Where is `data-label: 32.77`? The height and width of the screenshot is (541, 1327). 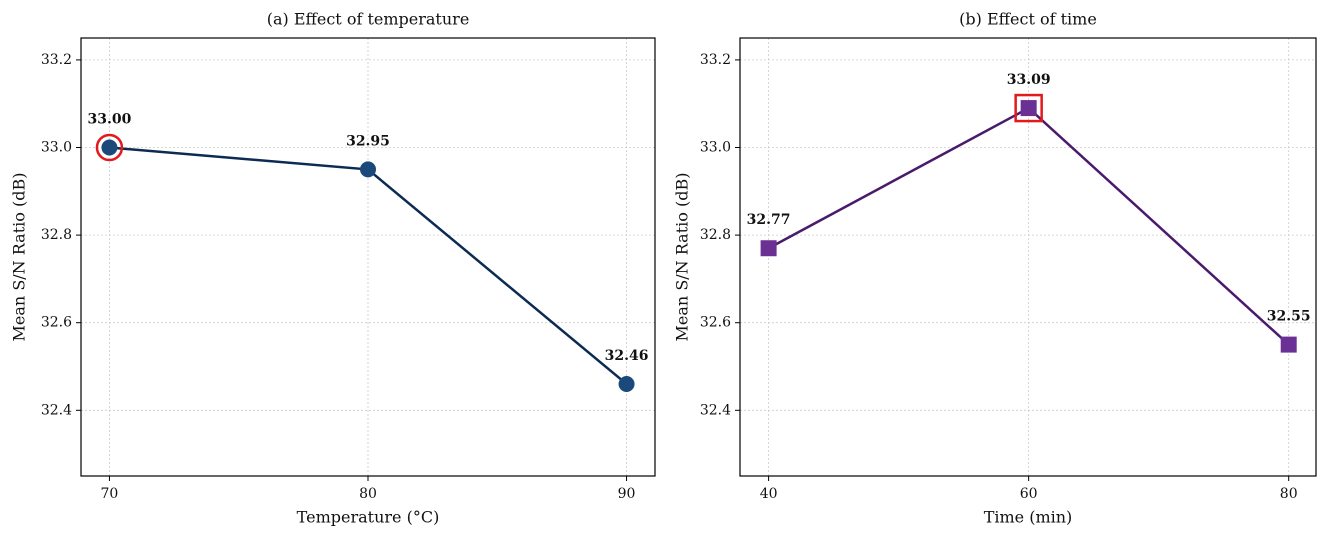 data-label: 32.77 is located at coordinates (769, 220).